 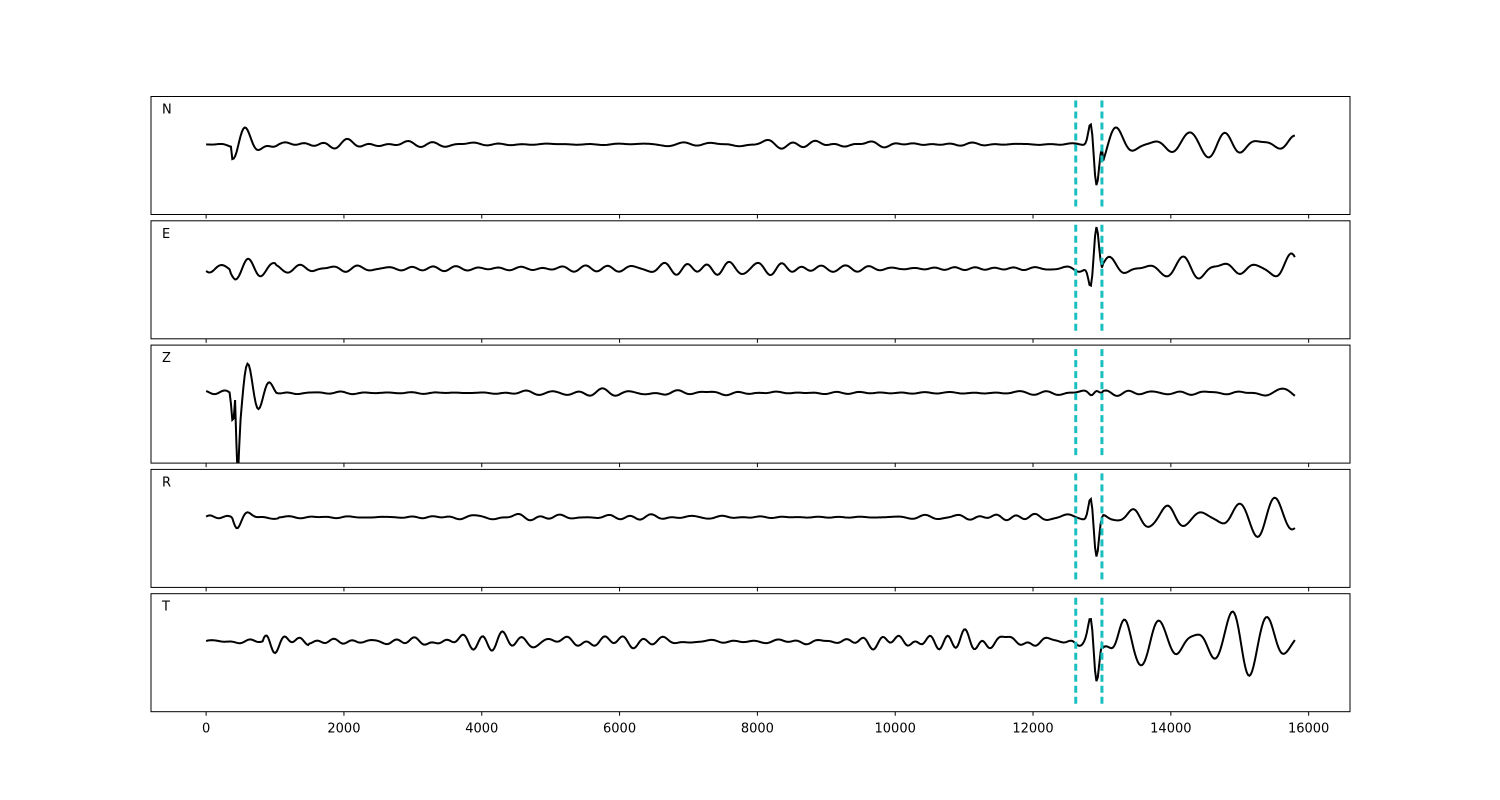 What do you see at coordinates (895, 729) in the screenshot?
I see `x-tick-label: 10000` at bounding box center [895, 729].